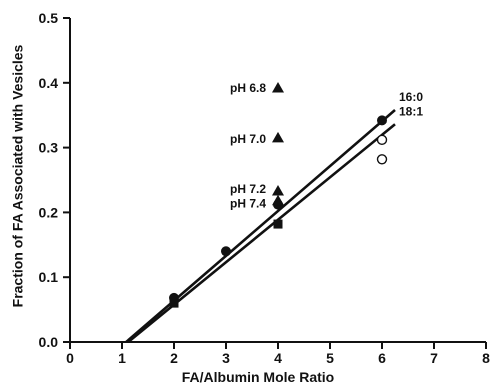 Image resolution: width=491 pixels, height=386 pixels. I want to click on x-tick-label-8: 8, so click(486, 358).